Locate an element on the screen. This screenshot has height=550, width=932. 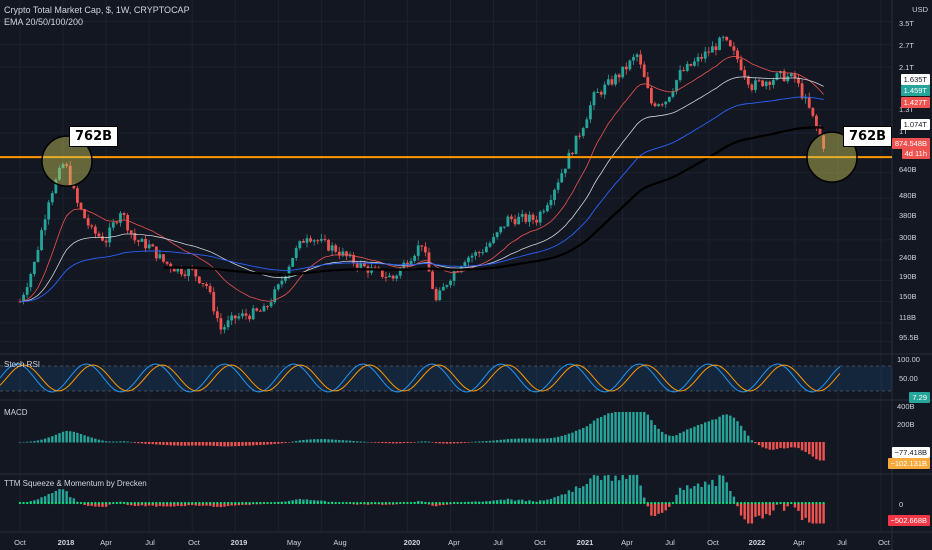
macd-tick: 400B is located at coordinates (906, 406).